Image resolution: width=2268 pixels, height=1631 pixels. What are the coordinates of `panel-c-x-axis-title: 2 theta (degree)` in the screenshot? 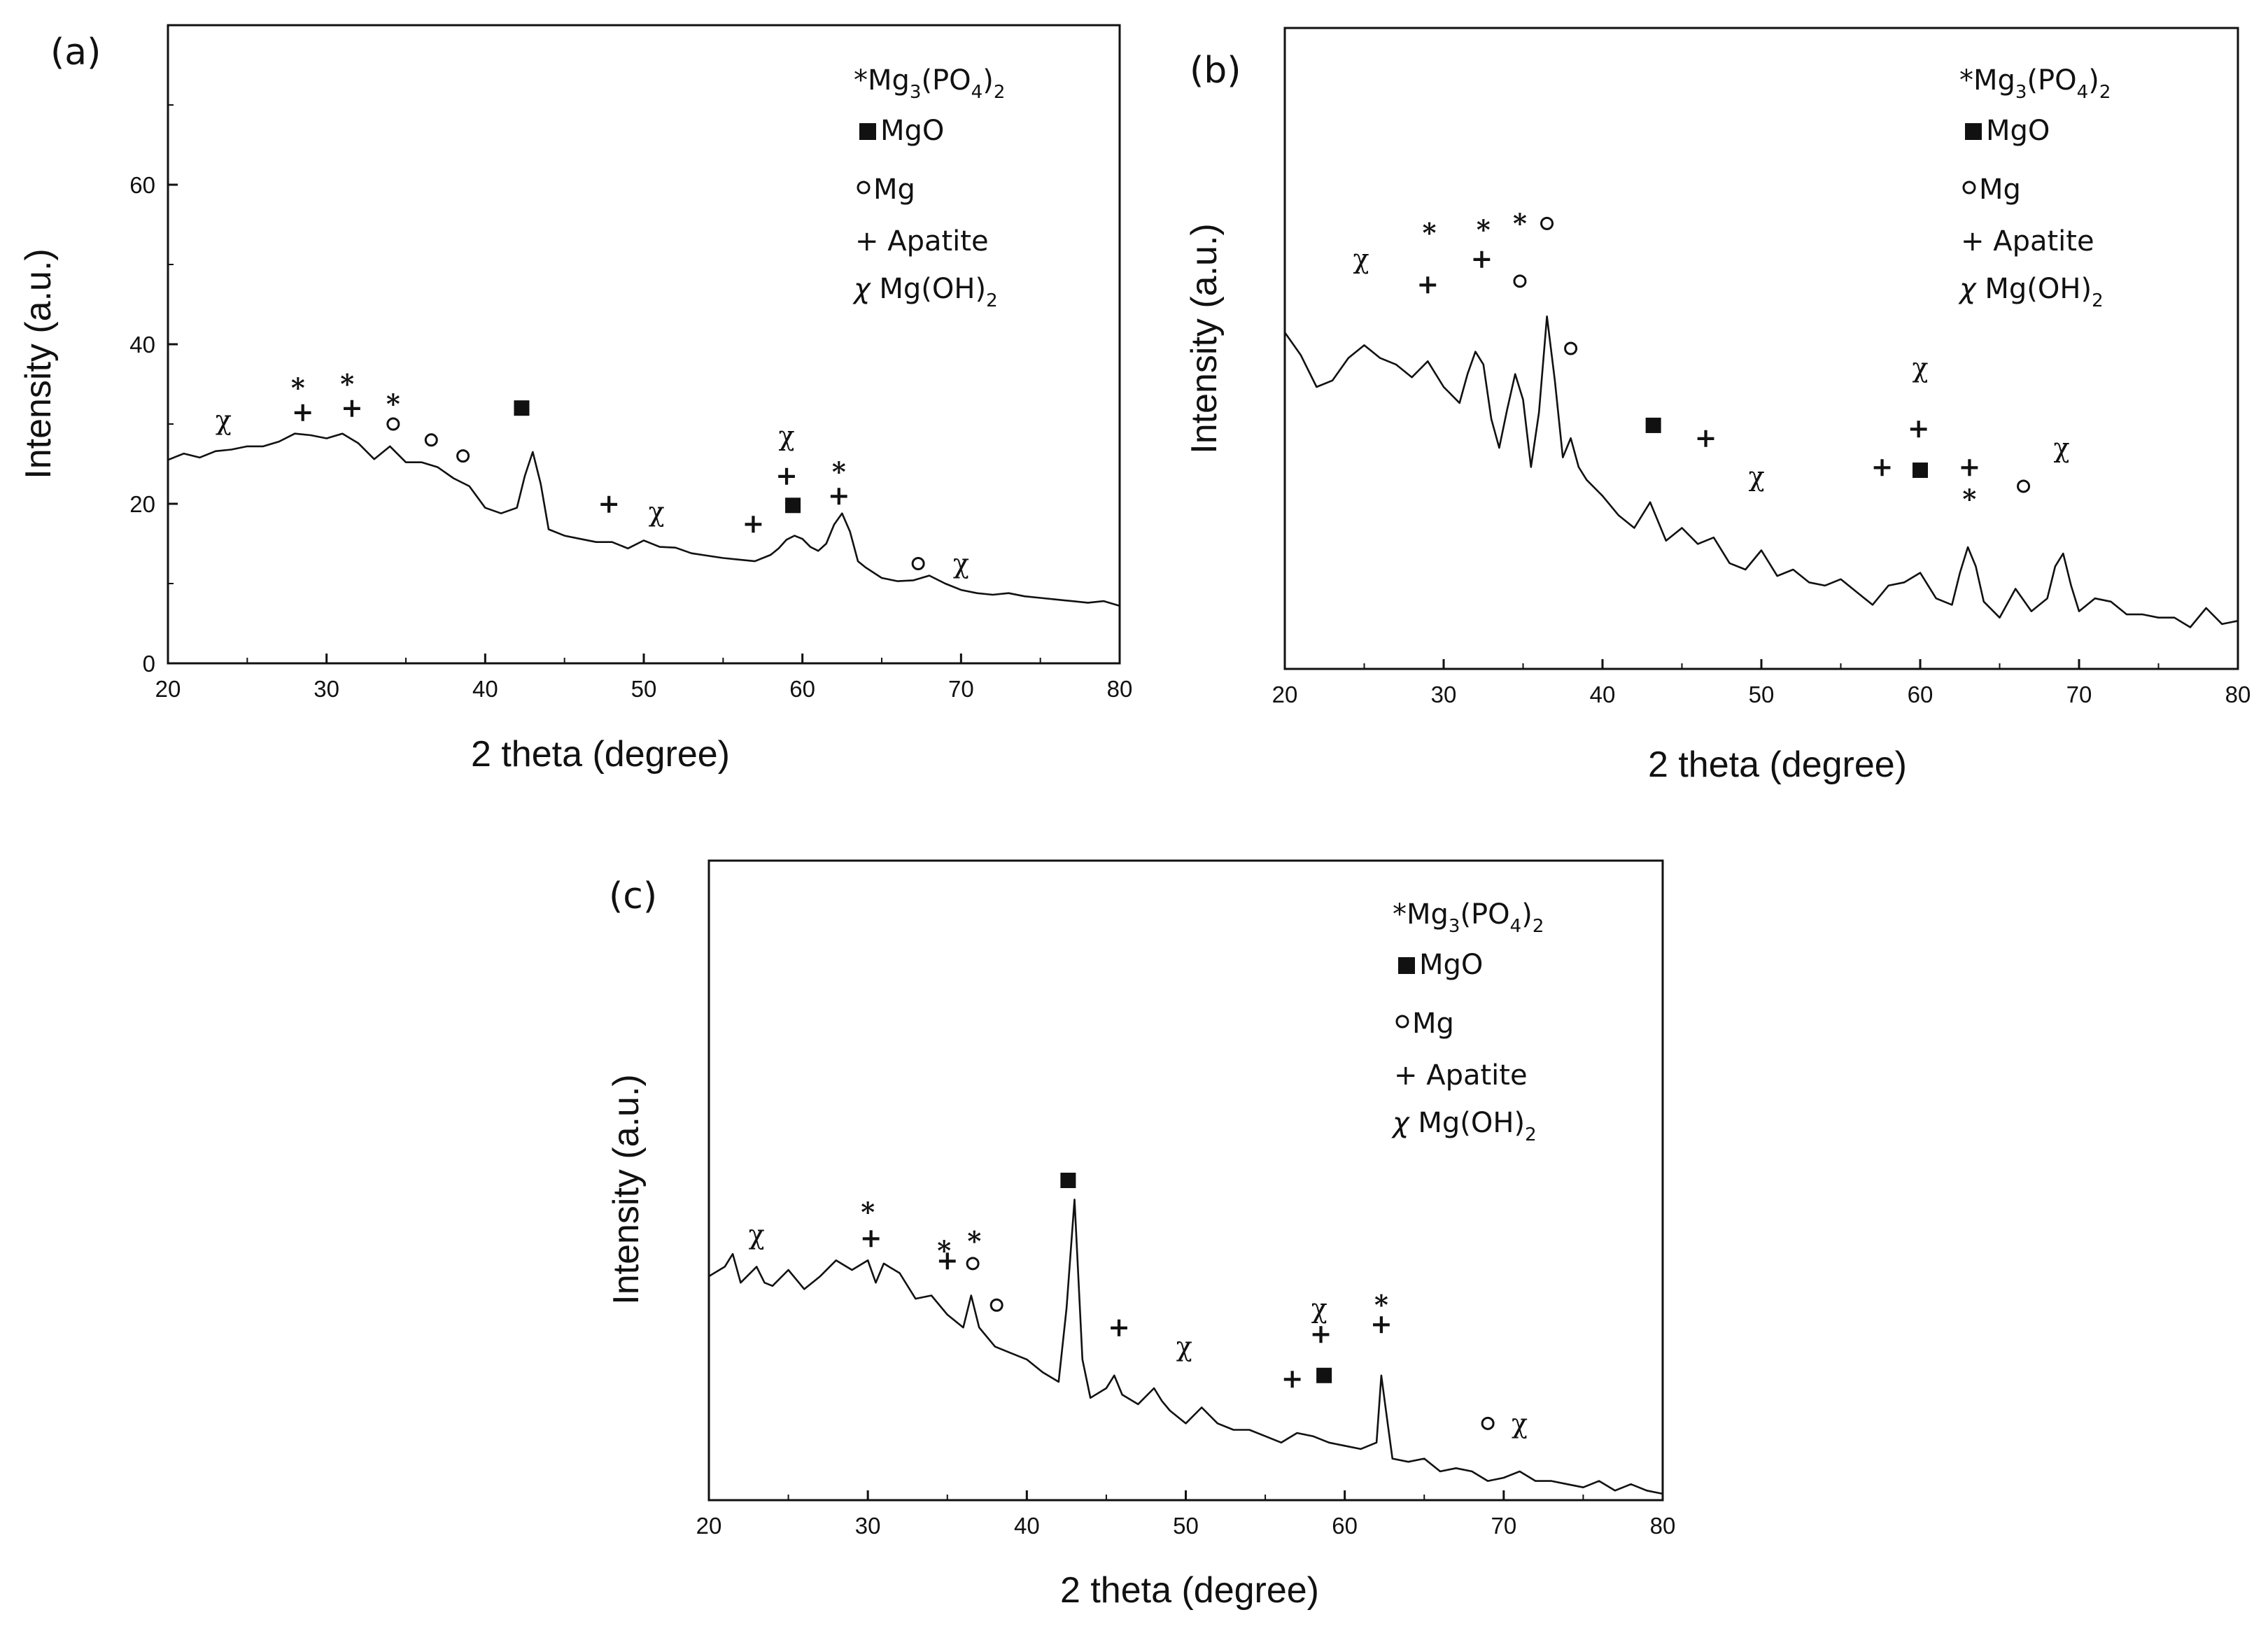 It's located at (1189, 1590).